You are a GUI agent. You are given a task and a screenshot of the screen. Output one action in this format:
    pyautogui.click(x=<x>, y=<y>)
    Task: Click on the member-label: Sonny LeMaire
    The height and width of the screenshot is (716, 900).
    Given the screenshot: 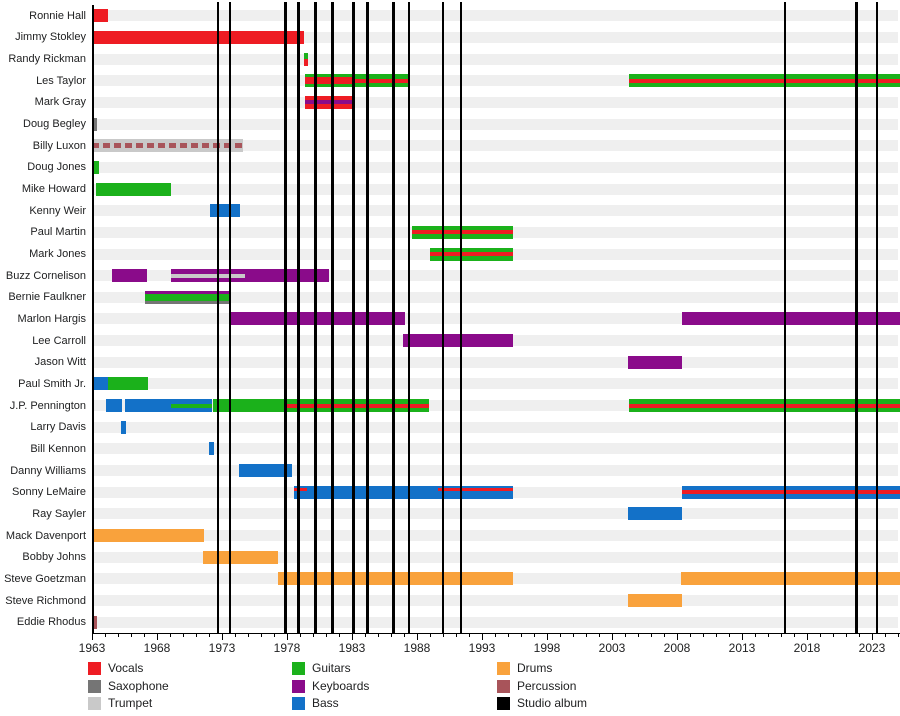 What is the action you would take?
    pyautogui.click(x=49, y=492)
    